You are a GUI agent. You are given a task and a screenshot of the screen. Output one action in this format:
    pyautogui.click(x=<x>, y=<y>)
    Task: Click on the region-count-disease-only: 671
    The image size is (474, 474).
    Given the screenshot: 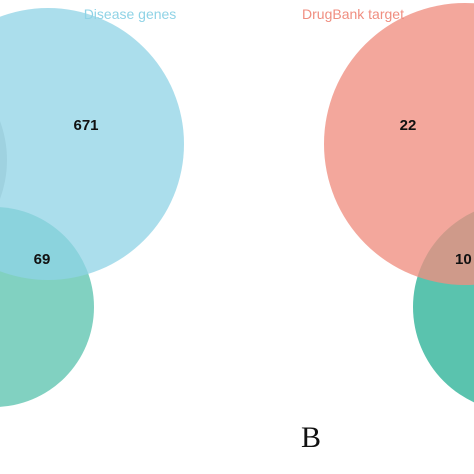 What is the action you would take?
    pyautogui.click(x=85, y=125)
    